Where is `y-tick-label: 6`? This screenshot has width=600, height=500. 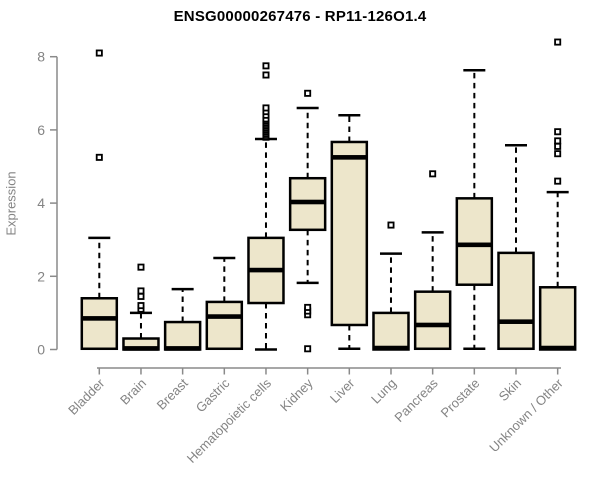
y-tick-label: 6 is located at coordinates (41, 130).